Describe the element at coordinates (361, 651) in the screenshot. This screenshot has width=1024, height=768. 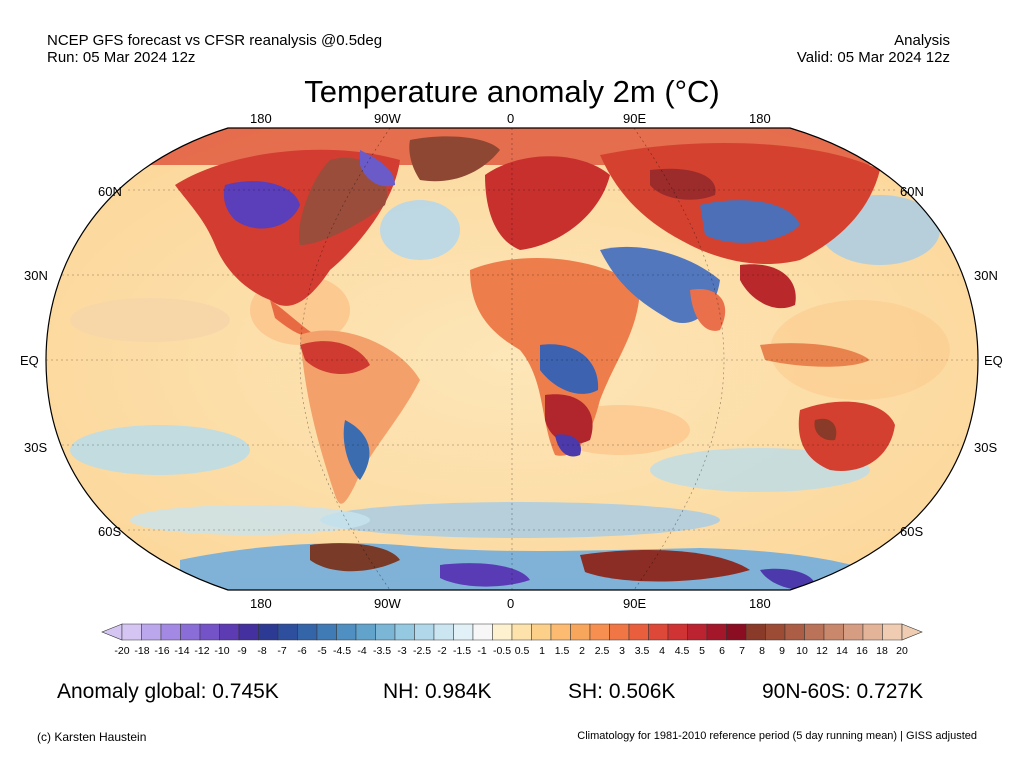
I see `colorbar-tick-label: -4` at that location.